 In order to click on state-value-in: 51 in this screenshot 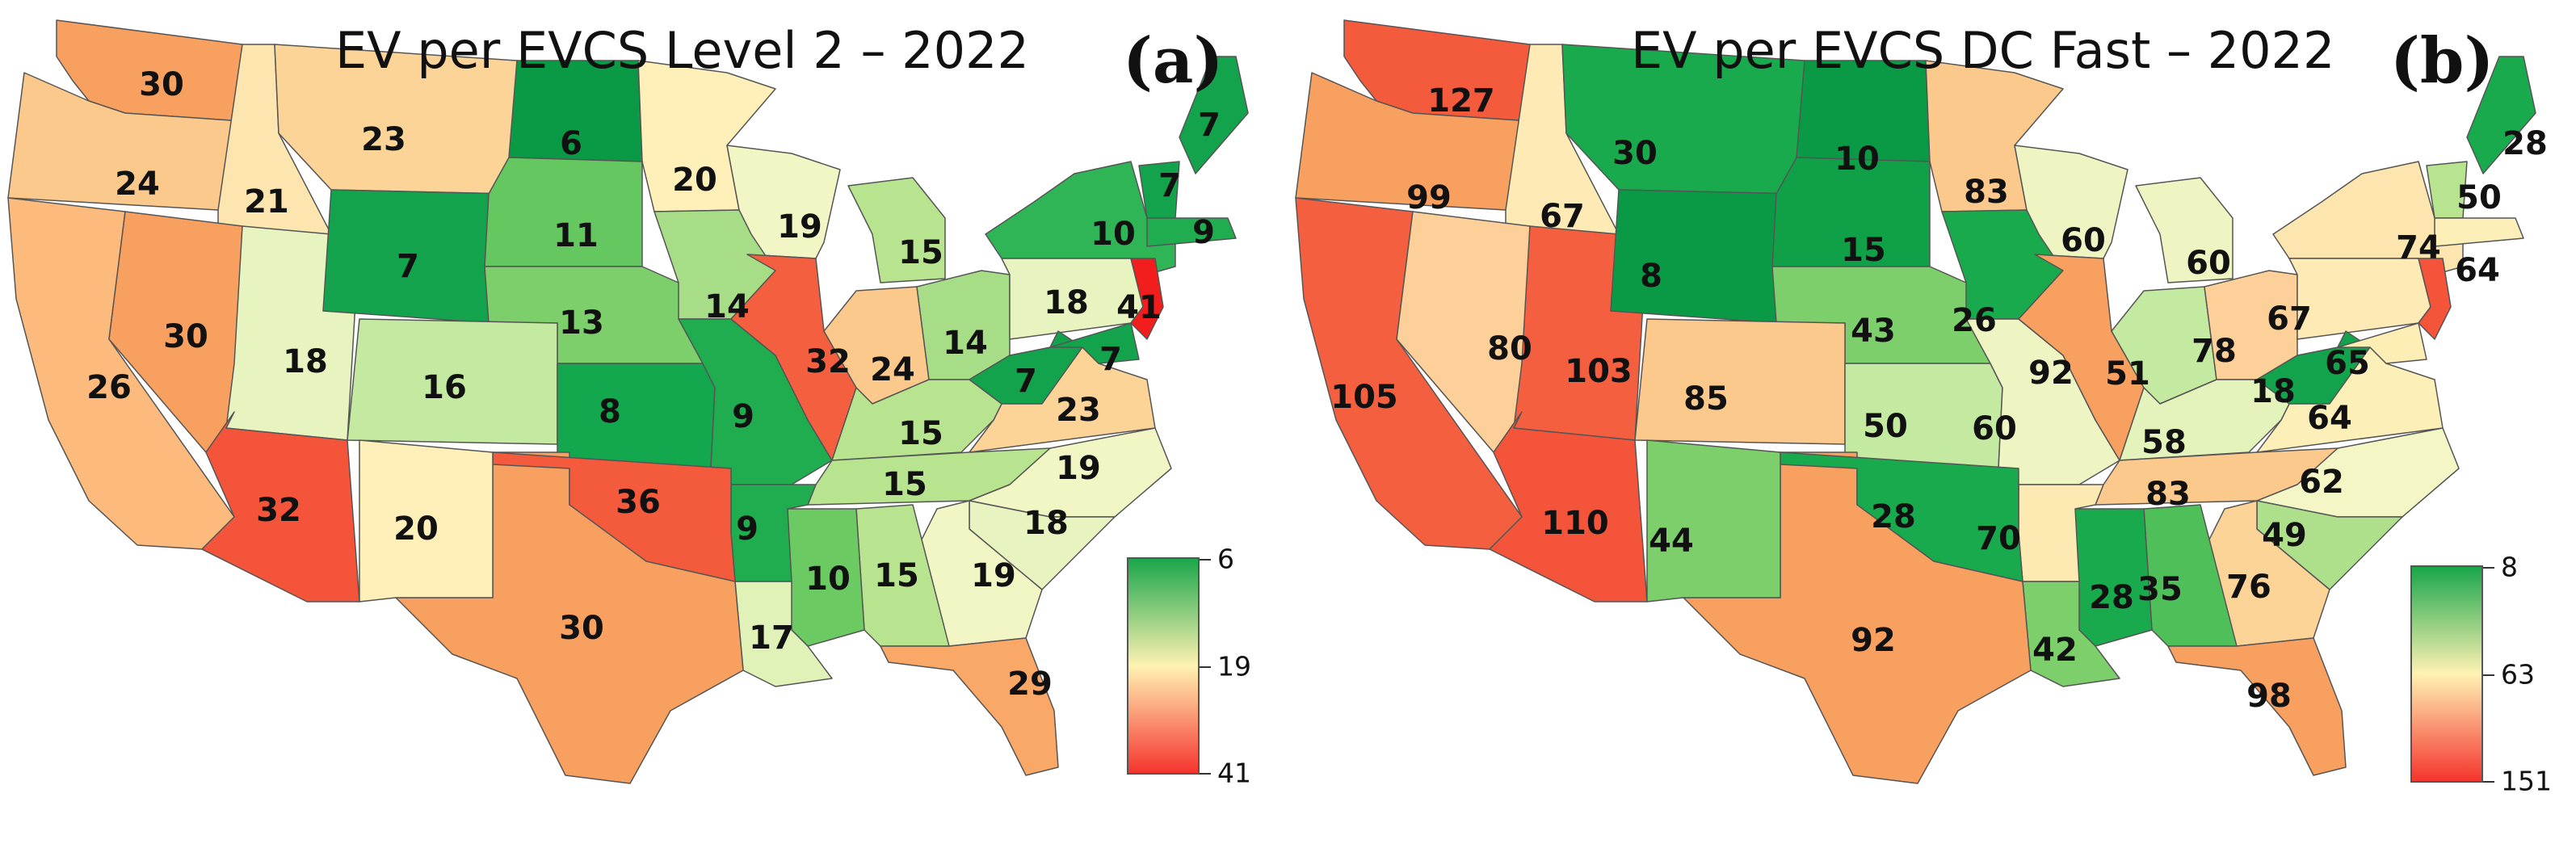, I will do `click(2127, 374)`.